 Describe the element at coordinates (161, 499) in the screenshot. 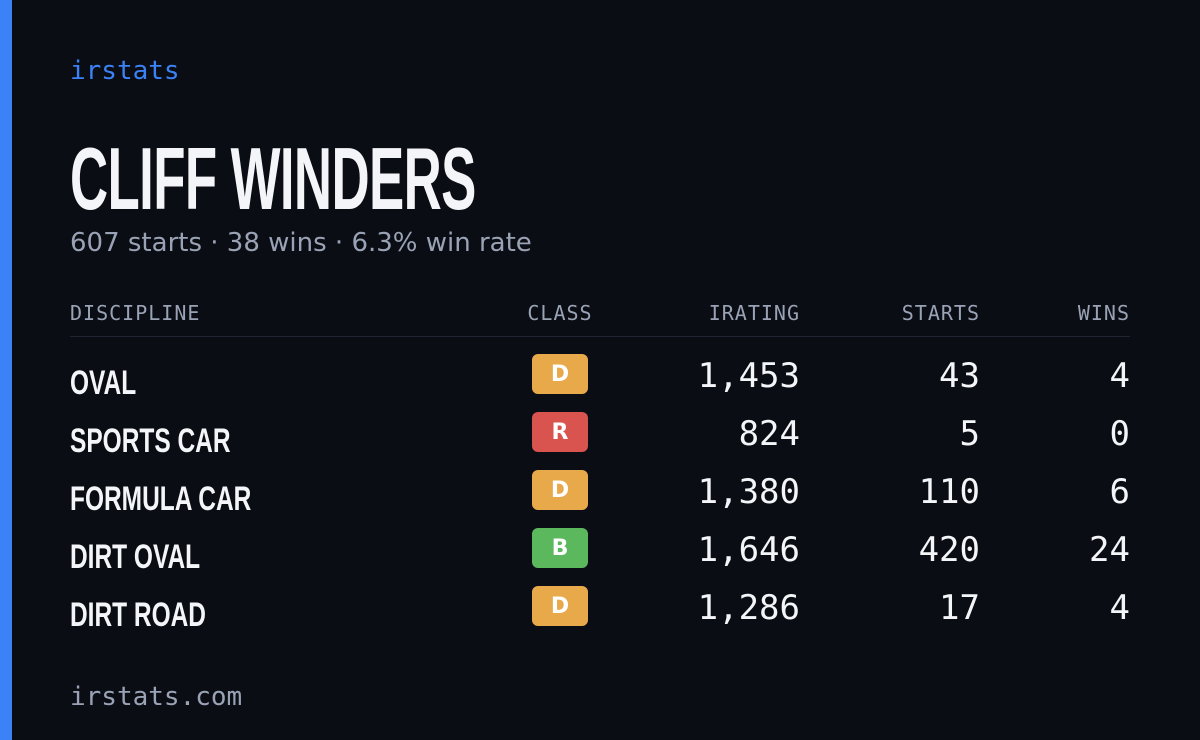

I see `discipline: FORMULA CAR` at that location.